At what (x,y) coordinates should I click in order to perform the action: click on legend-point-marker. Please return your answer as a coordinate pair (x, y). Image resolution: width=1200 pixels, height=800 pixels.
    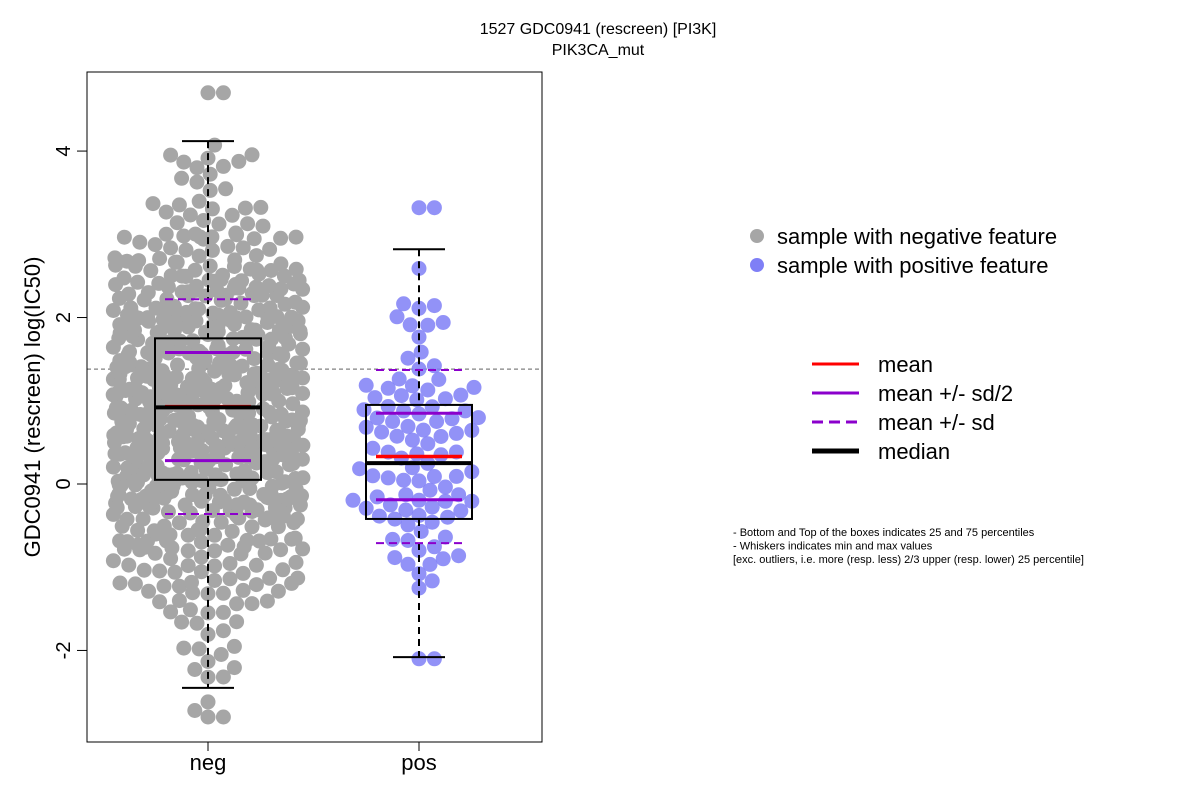
    Looking at the image, I should click on (757, 265).